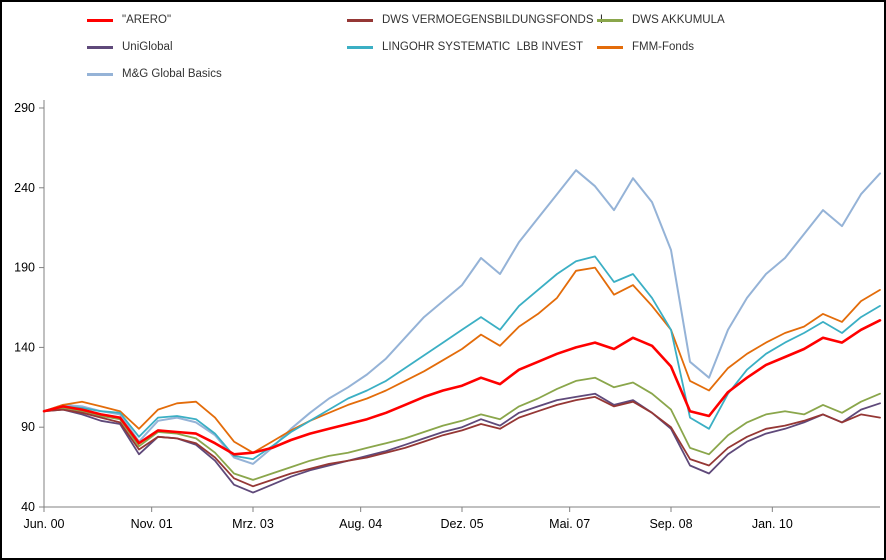 This screenshot has width=886, height=560. Describe the element at coordinates (461, 524) in the screenshot. I see `x-tick-label: Dez. 05` at that location.